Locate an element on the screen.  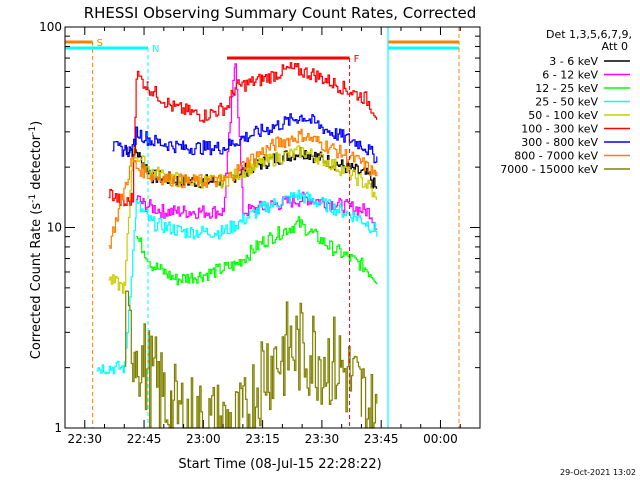
x-tick-label-2: 22:45 is located at coordinates (144, 439).